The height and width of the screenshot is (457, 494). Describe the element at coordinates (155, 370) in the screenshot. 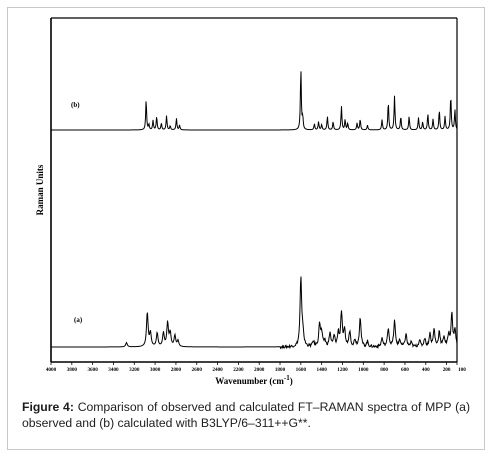

I see `x-tick-label-3000: 3000` at that location.